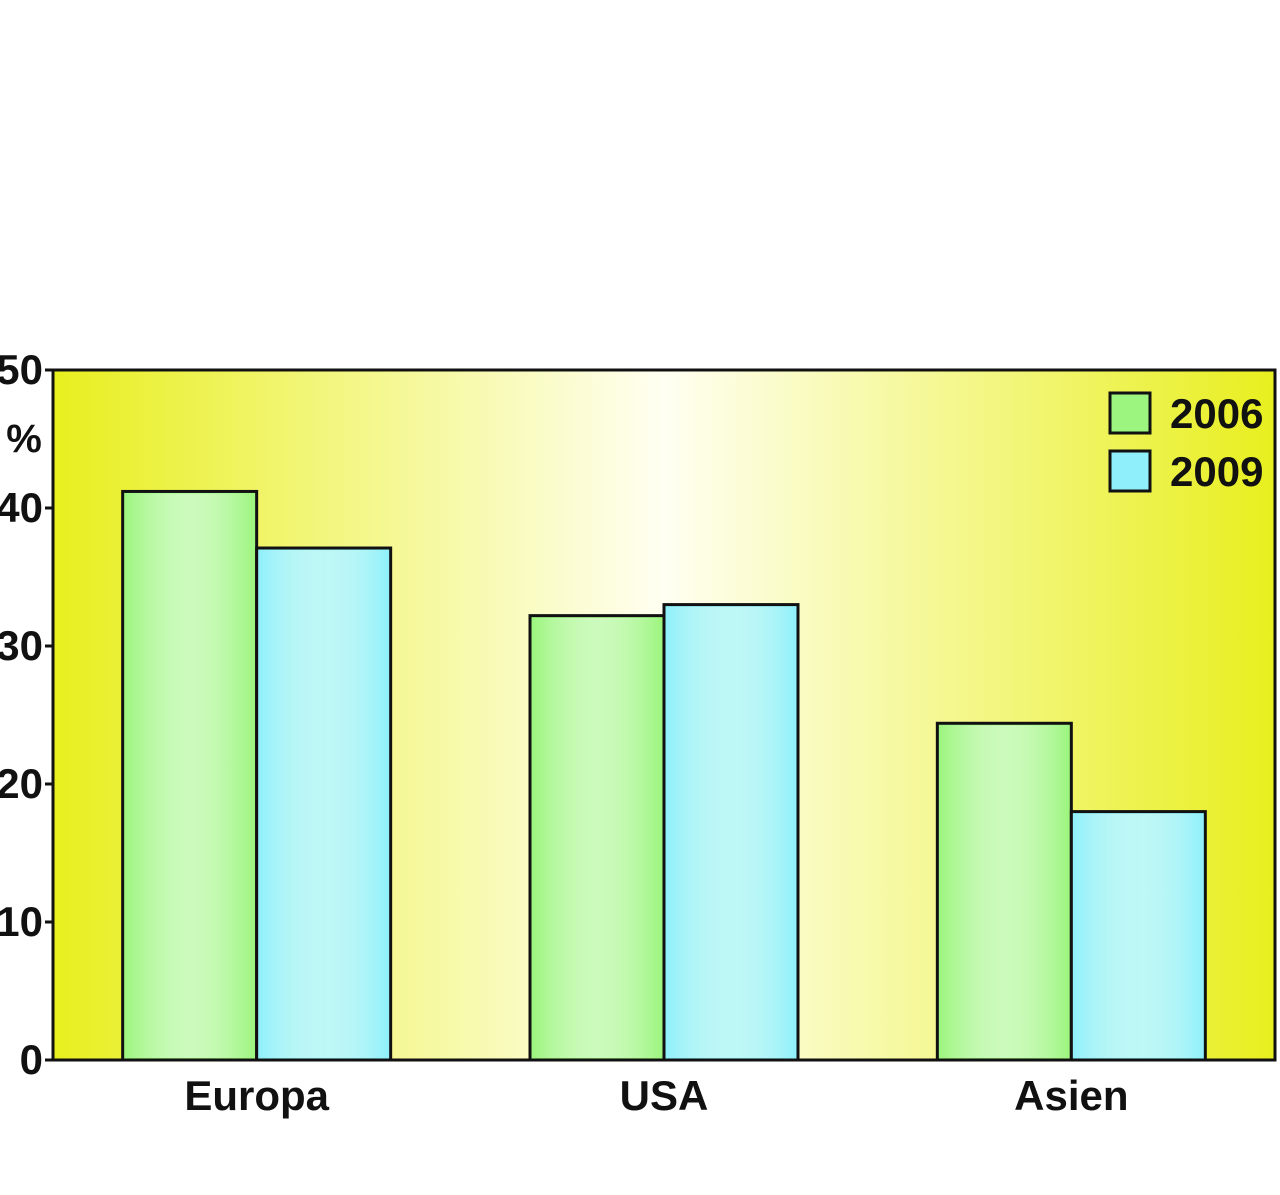 Image resolution: width=1280 pixels, height=1195 pixels. I want to click on x-axis: Europa USA Asien, so click(656, 1095).